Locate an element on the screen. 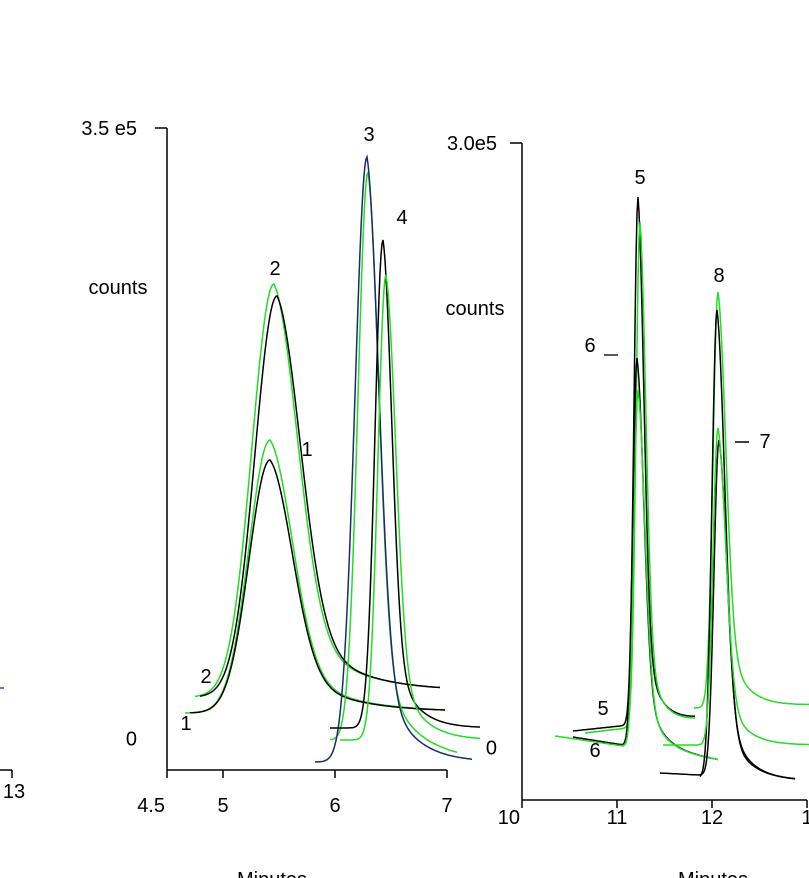 The width and height of the screenshot is (809, 878). x-tick-label: 10 is located at coordinates (509, 818).